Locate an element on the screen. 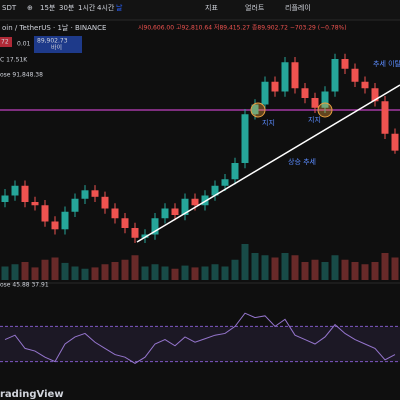 Image resolution: width=400 pixels, height=400 pixels. add-button: ⊕ is located at coordinates (30, 8).